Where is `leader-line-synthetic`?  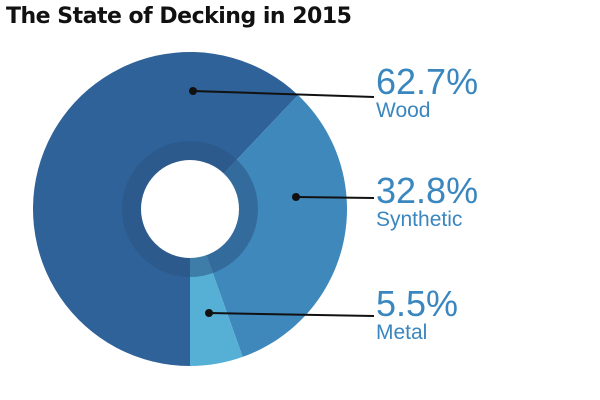 leader-line-synthetic is located at coordinates (335, 197).